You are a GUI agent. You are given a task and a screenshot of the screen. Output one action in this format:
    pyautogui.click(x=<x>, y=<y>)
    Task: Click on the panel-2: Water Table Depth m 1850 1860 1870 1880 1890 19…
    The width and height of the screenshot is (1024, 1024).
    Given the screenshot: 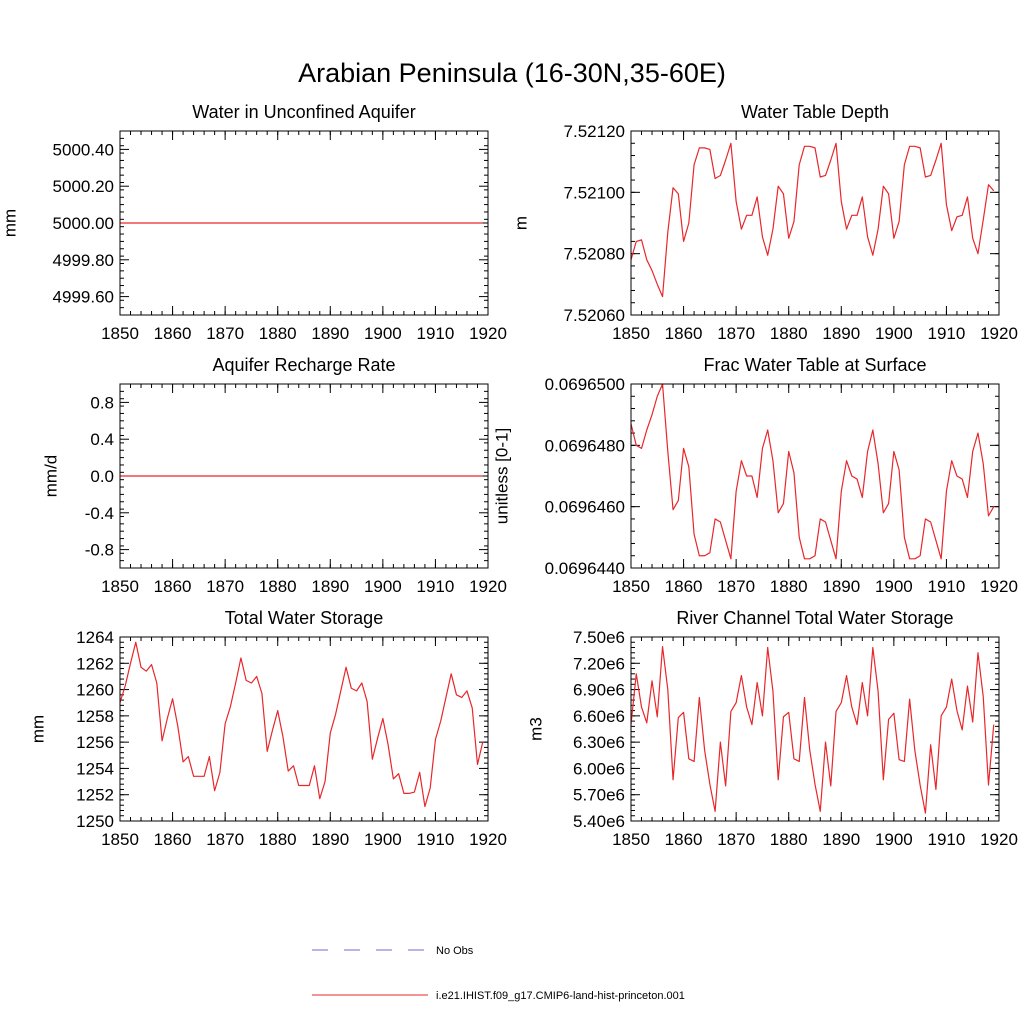 What is the action you would take?
    pyautogui.click(x=765, y=222)
    